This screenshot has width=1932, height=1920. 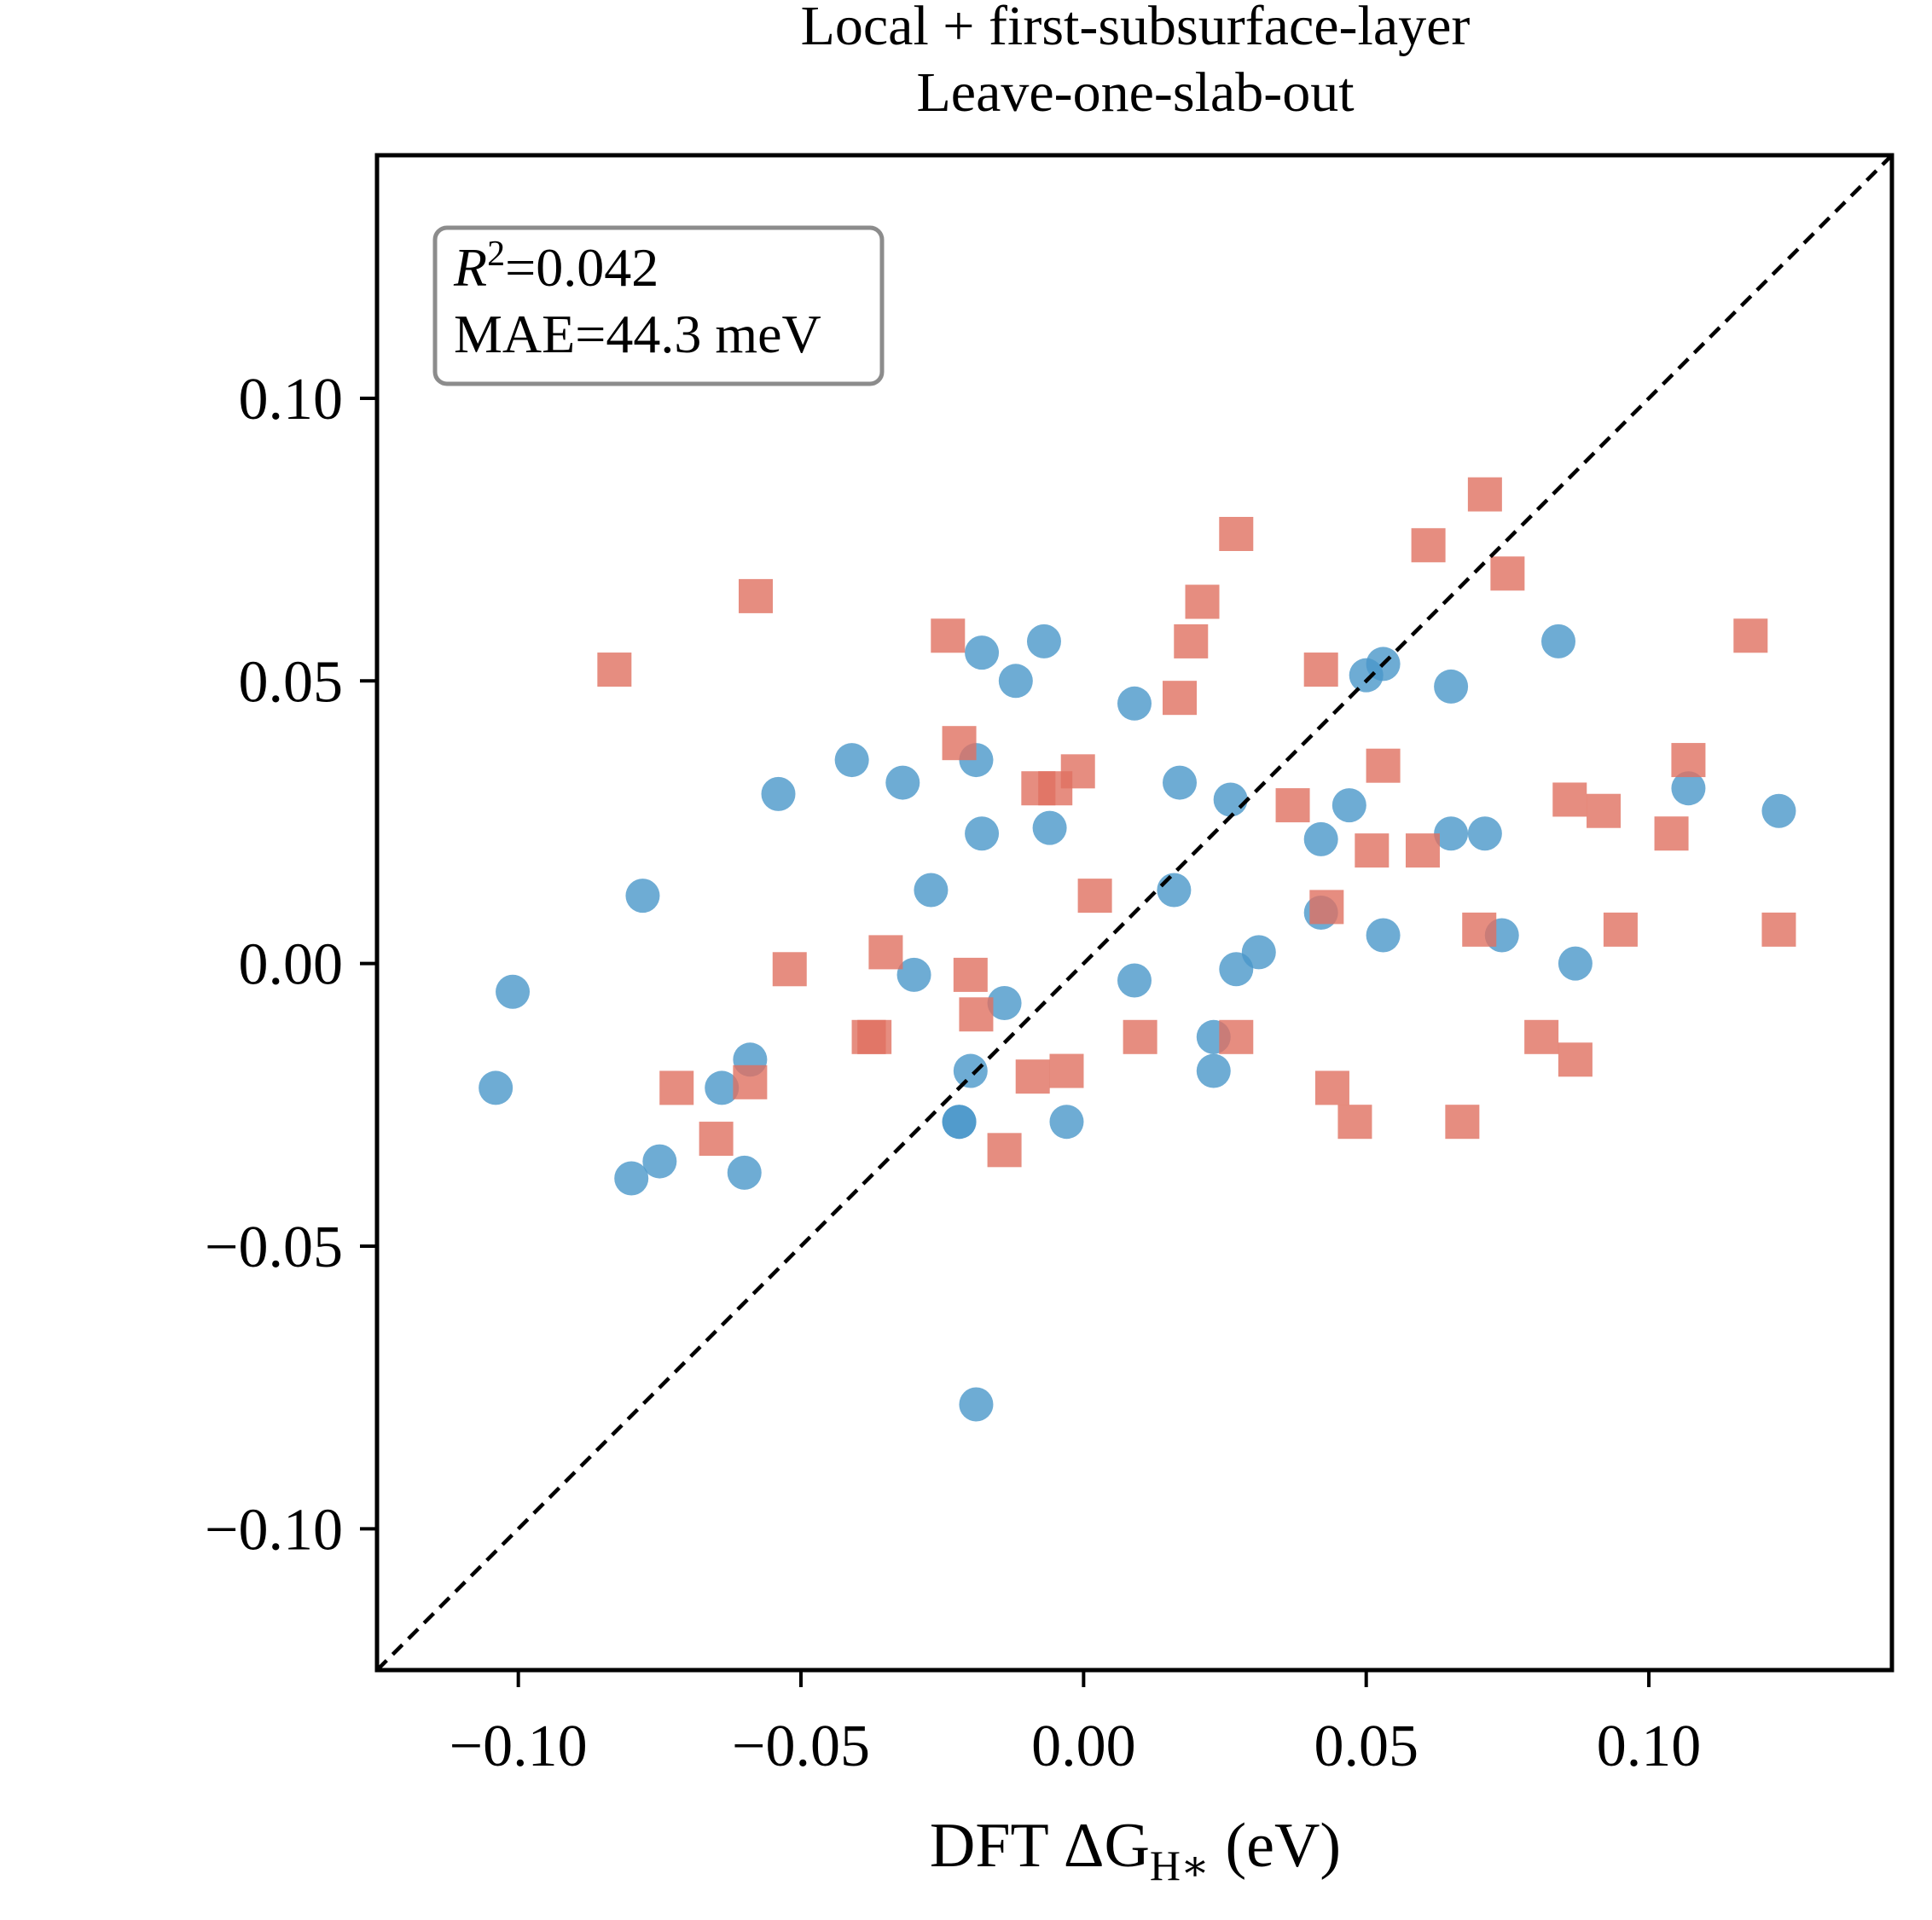 I want to click on y-tick-label: −0.10, so click(x=274, y=1530).